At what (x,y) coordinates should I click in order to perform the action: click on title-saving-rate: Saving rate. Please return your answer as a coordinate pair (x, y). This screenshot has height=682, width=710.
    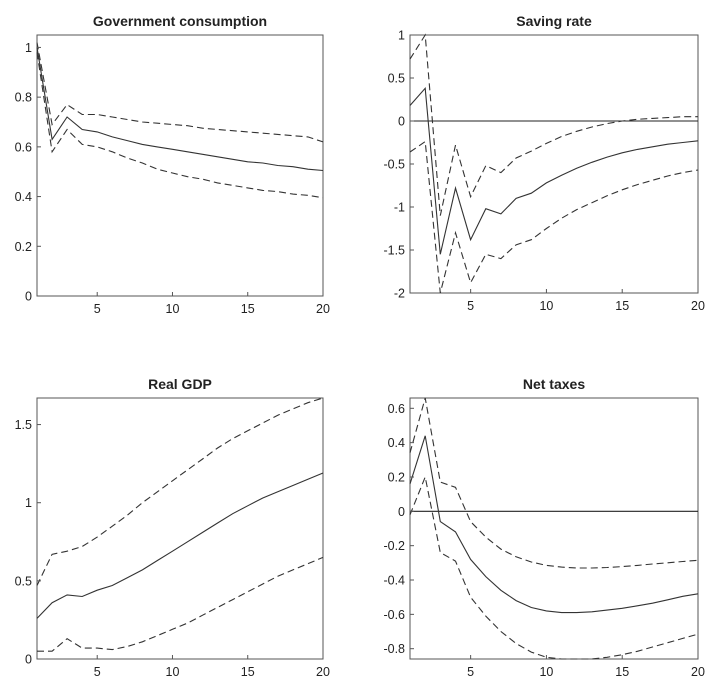
    Looking at the image, I should click on (554, 21).